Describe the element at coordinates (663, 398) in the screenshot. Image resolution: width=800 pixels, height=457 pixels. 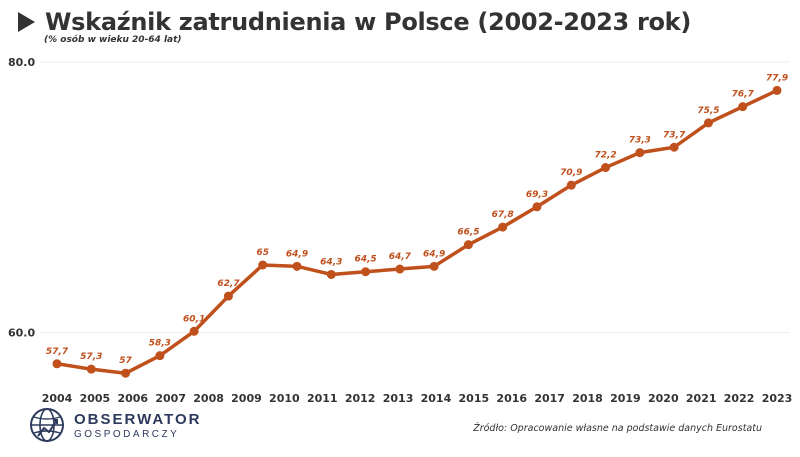
I see `x-tick-label: 2020` at that location.